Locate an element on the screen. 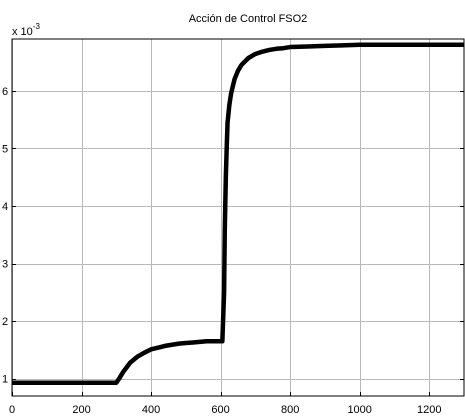 The image size is (465, 418). x-tick-label: 0 is located at coordinates (12, 410).